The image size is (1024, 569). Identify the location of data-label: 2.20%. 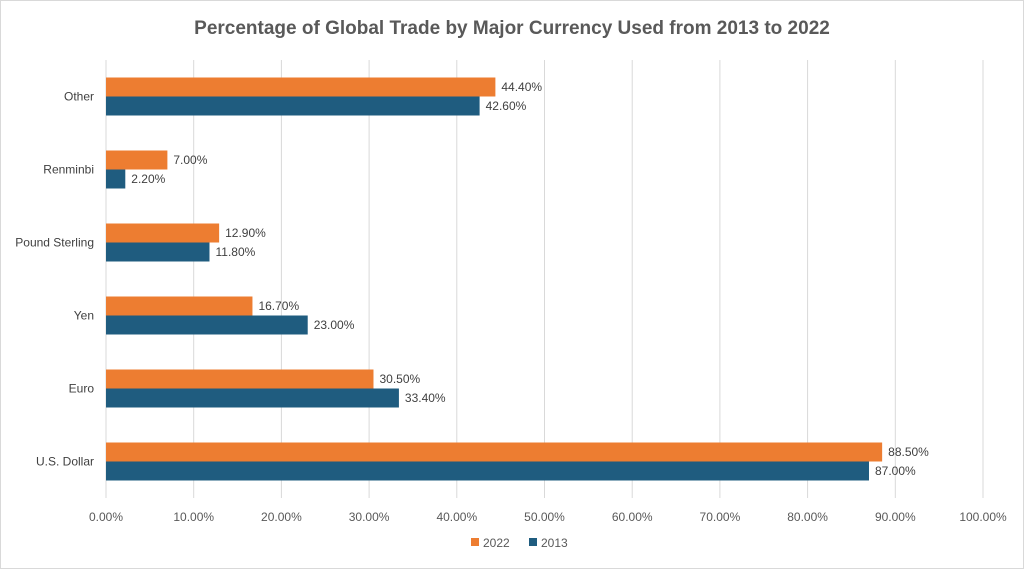
(148, 179).